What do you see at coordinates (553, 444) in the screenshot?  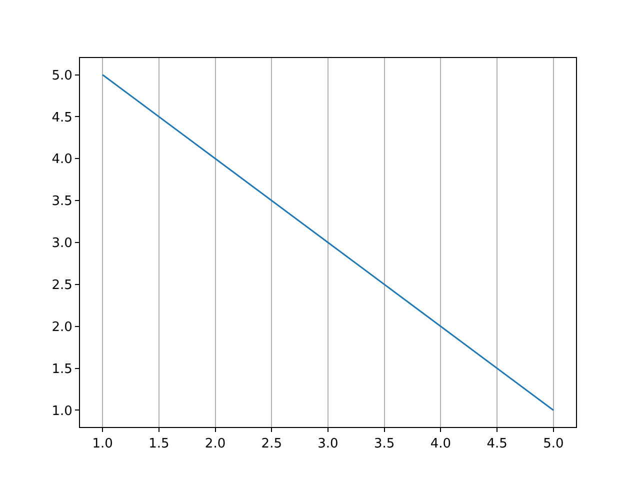 I see `x-tick-label: 5.0` at bounding box center [553, 444].